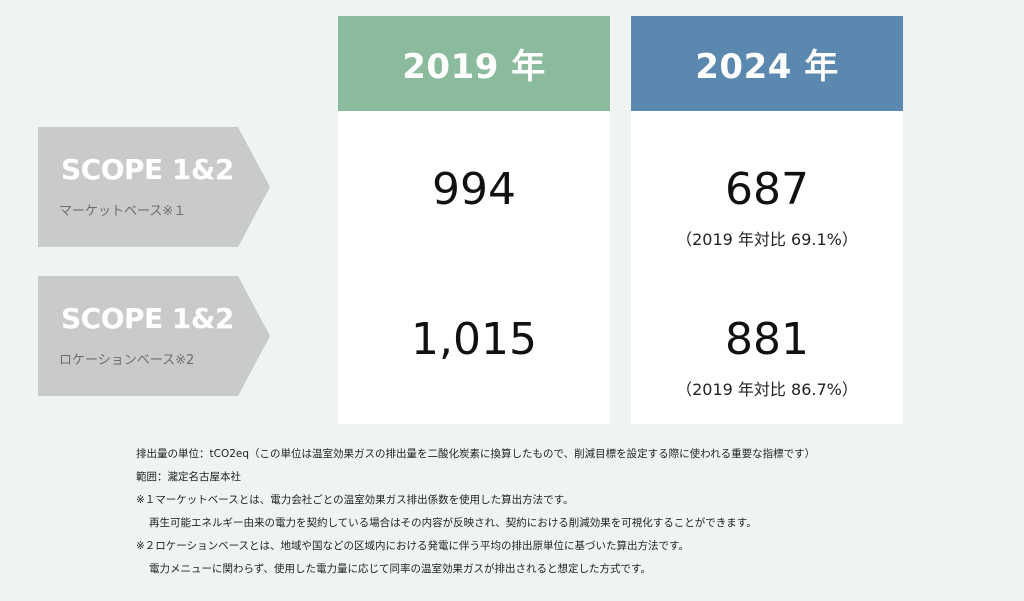 This screenshot has height=601, width=1024. What do you see at coordinates (767, 63) in the screenshot?
I see `column-header-2024: 2024 年` at bounding box center [767, 63].